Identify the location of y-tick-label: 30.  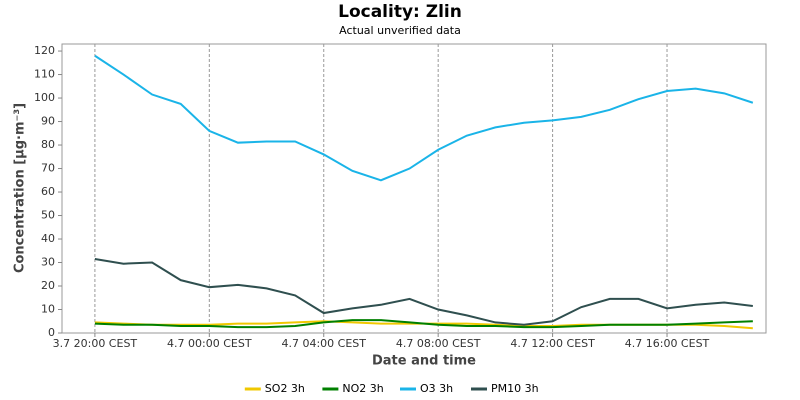
(48, 262).